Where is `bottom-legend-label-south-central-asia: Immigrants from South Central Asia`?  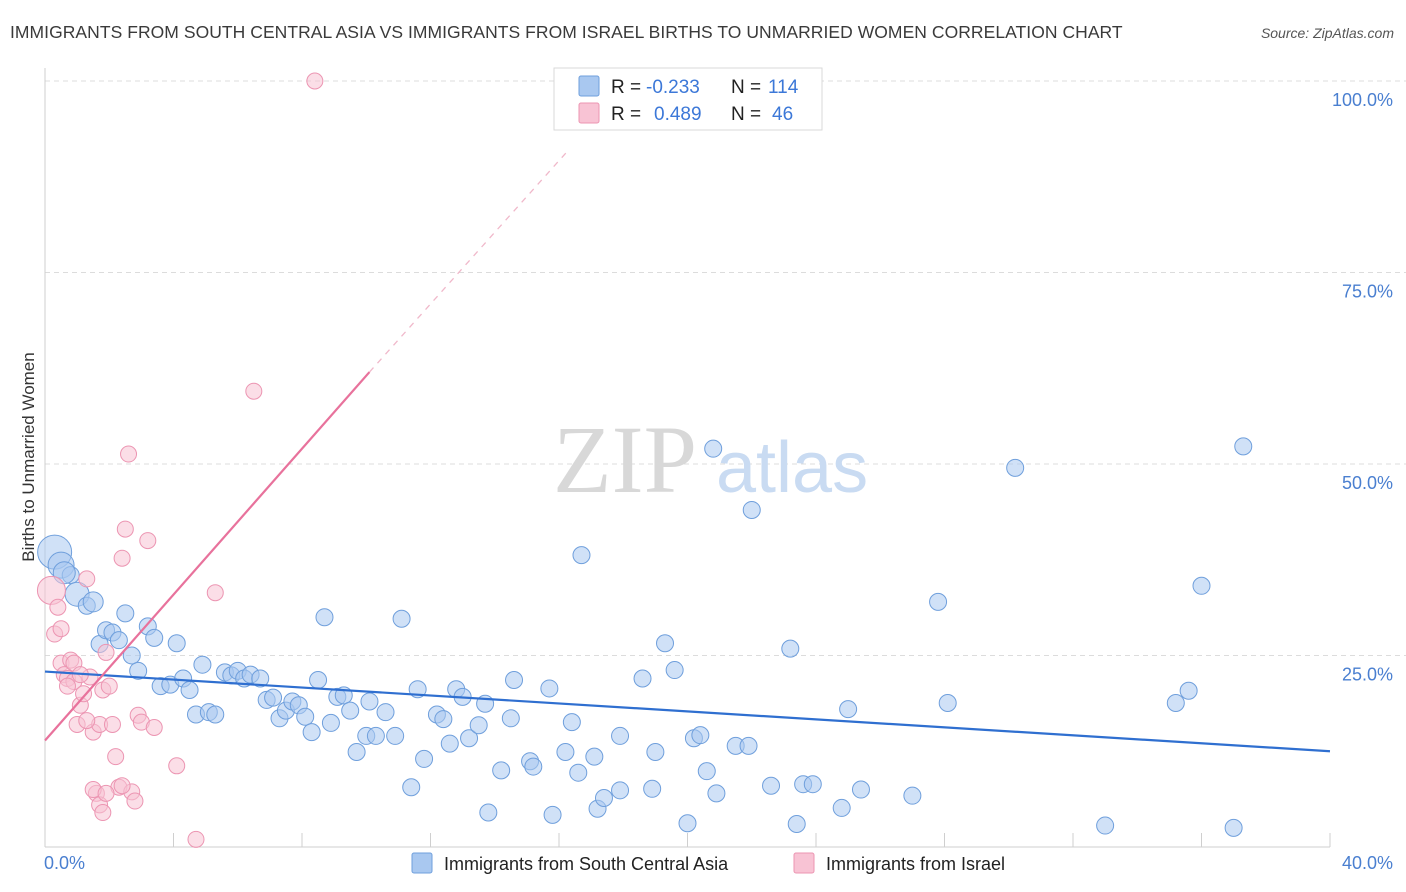
bottom-legend-label-south-central-asia: Immigrants from South Central Asia is located at coordinates (586, 864).